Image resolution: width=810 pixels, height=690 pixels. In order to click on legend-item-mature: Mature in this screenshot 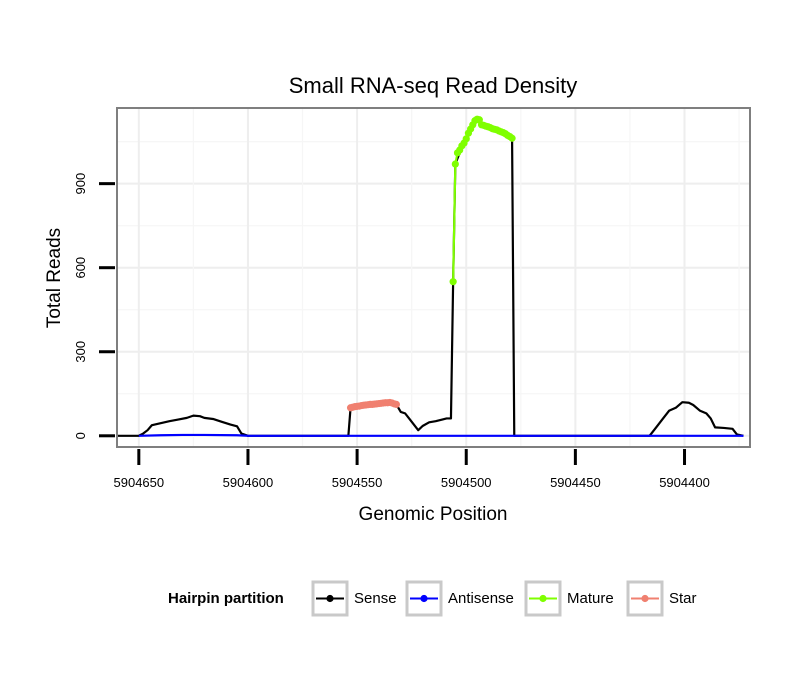, I will do `click(569, 598)`.